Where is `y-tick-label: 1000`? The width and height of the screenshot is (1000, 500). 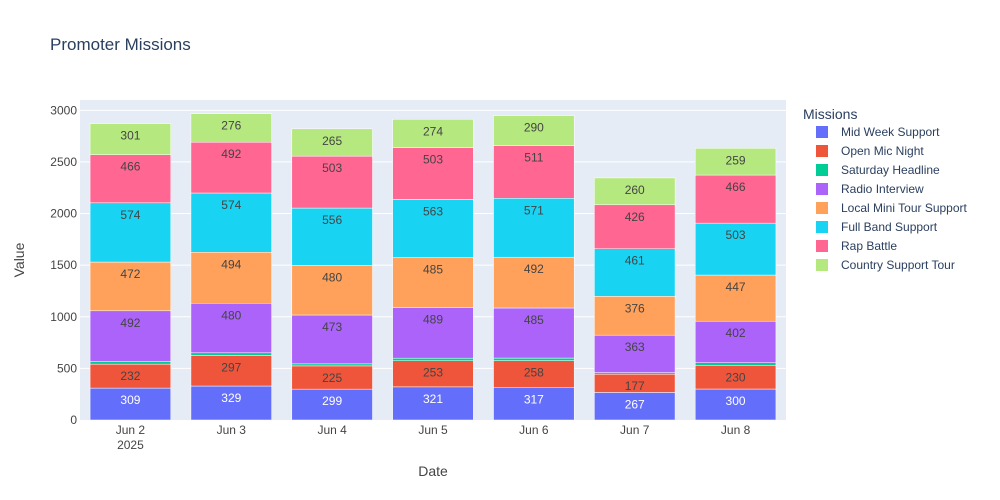
y-tick-label: 1000 is located at coordinates (63, 317).